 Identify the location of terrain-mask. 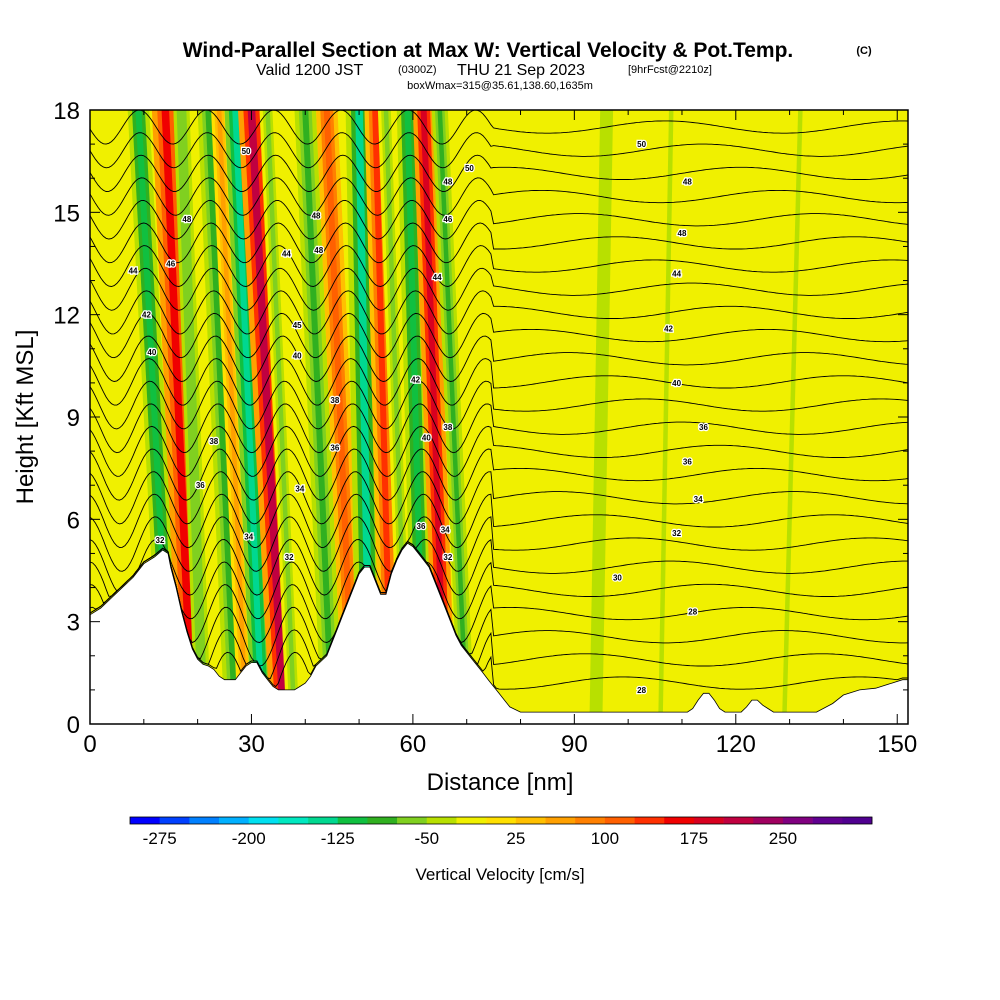
(499, 633).